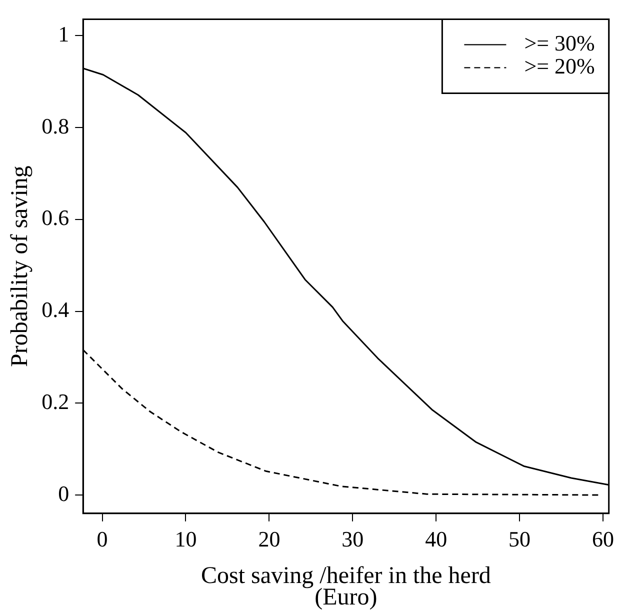 This screenshot has height=613, width=620. Describe the element at coordinates (436, 539) in the screenshot. I see `x-tick-label: 40` at that location.